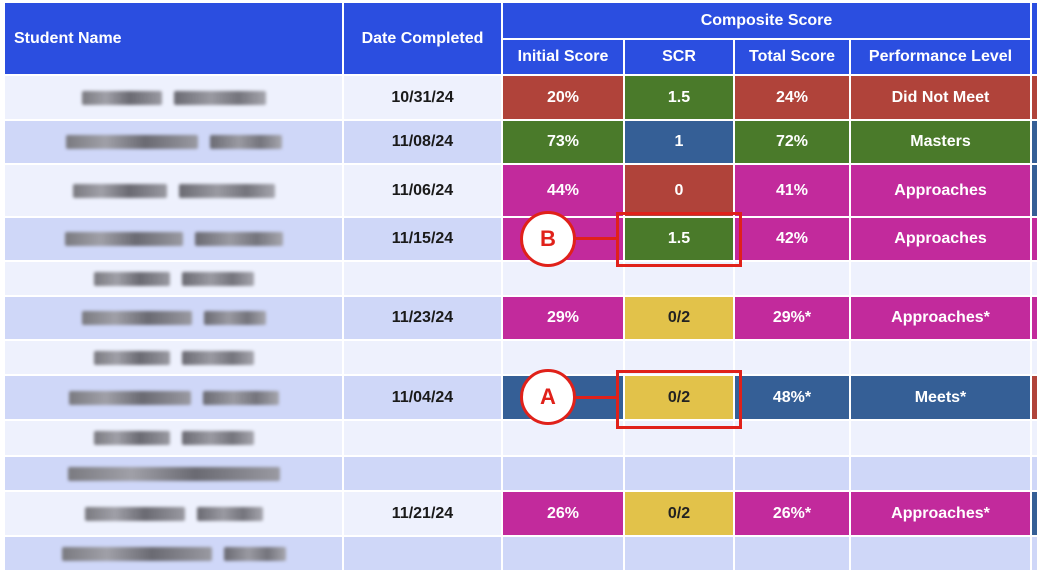 The image size is (1042, 572). I want to click on header-student-name: Student Name, so click(173, 38).